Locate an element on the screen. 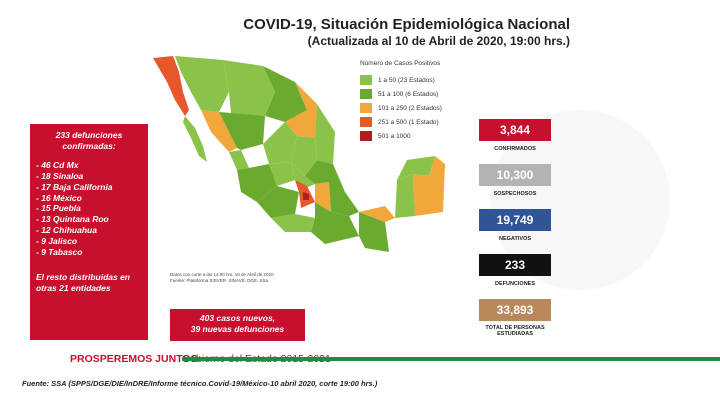 The image size is (720, 405). map-state-cdmx is located at coordinates (306, 196).